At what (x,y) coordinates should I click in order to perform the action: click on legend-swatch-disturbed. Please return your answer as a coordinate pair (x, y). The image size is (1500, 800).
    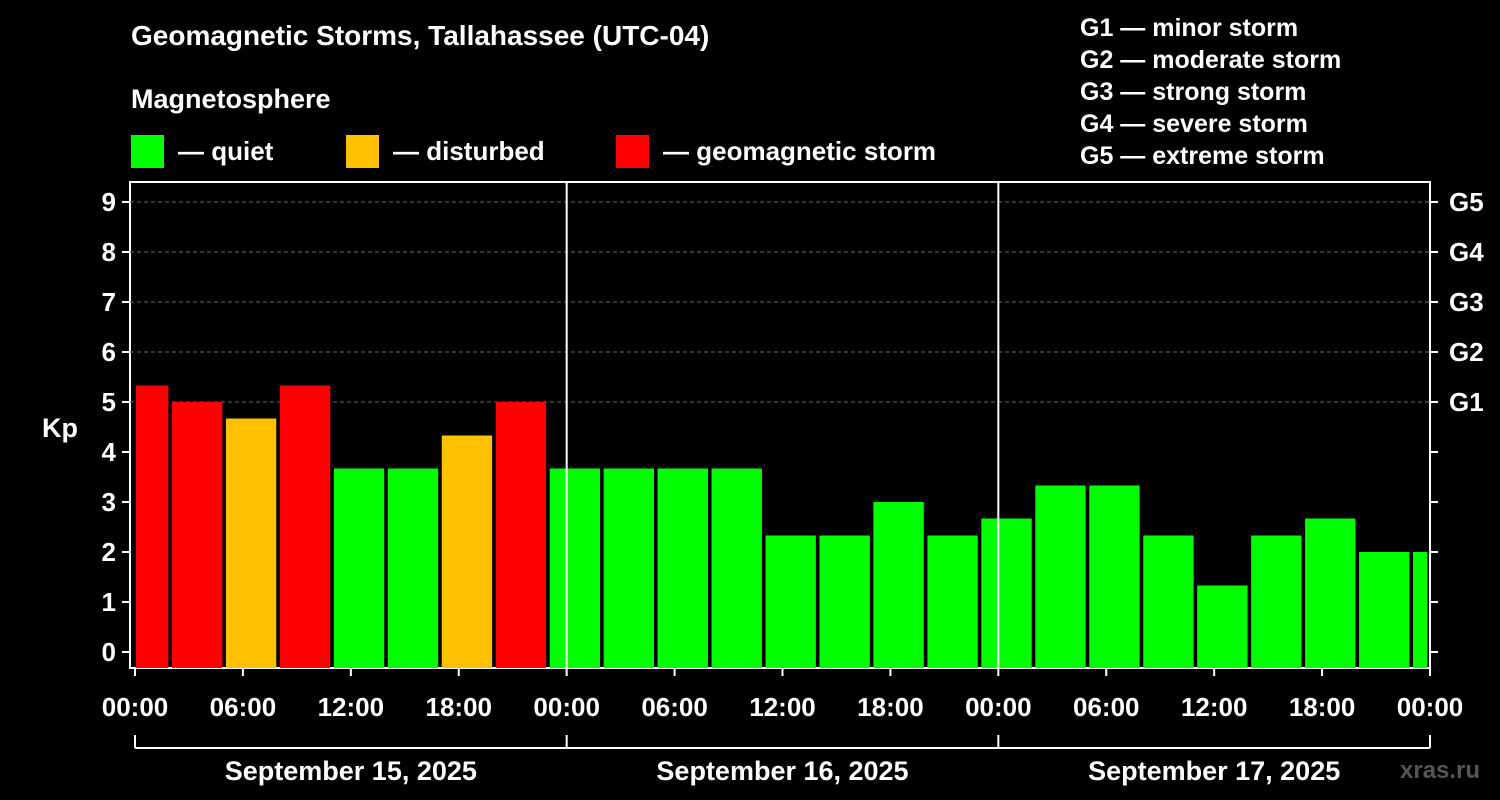
    Looking at the image, I should click on (362, 151).